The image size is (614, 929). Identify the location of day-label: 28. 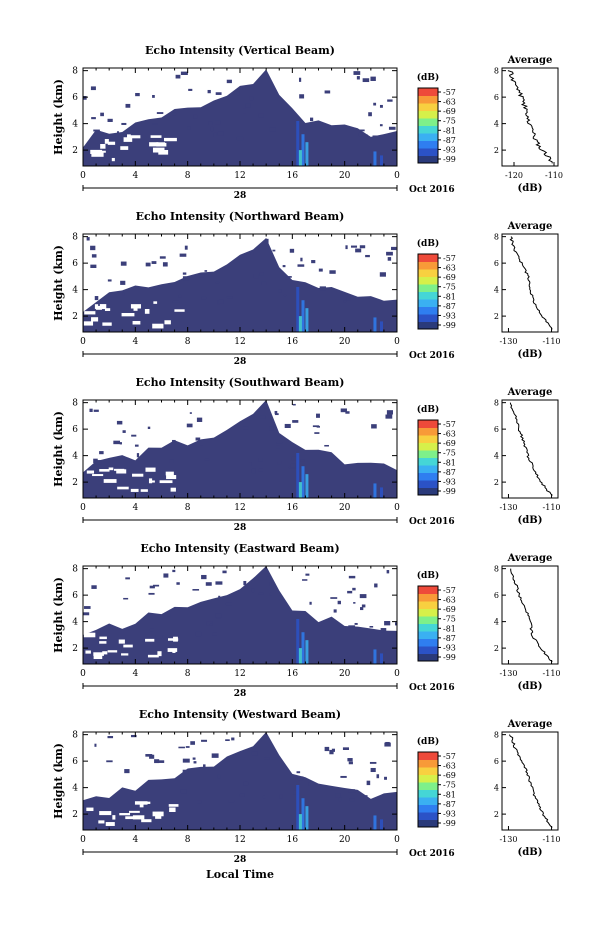
(240, 528).